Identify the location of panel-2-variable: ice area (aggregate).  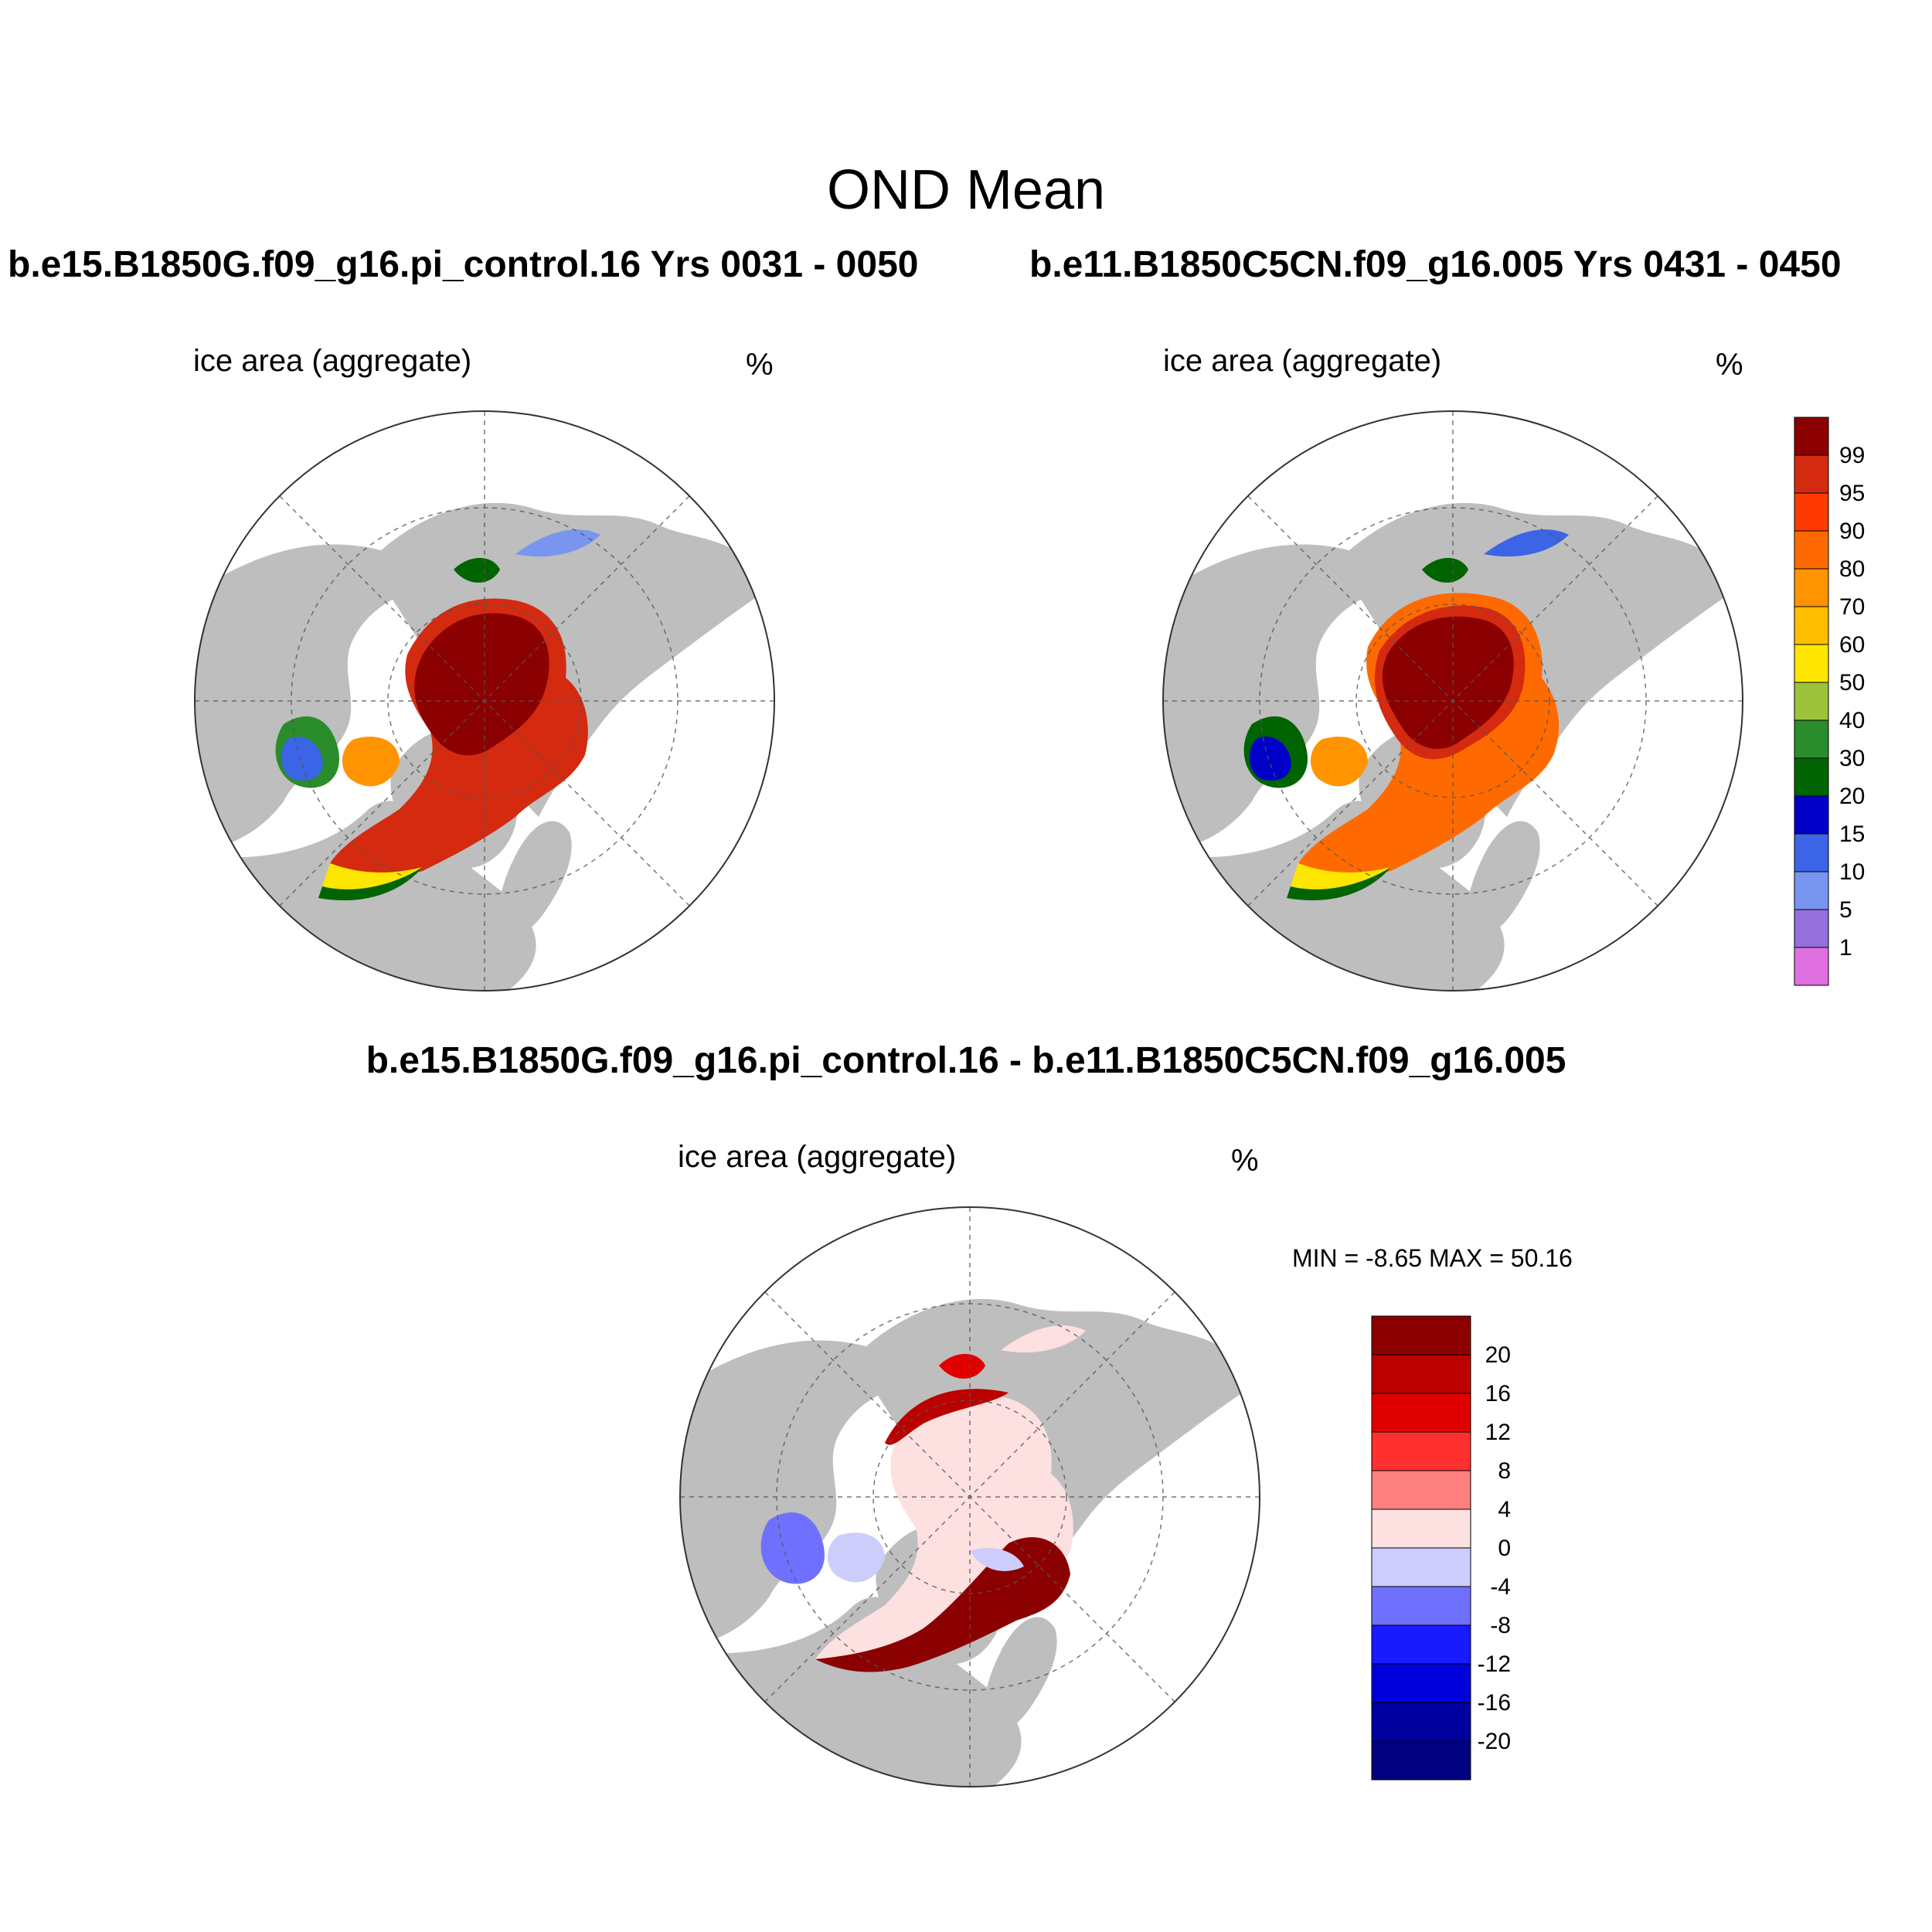
(1303, 361).